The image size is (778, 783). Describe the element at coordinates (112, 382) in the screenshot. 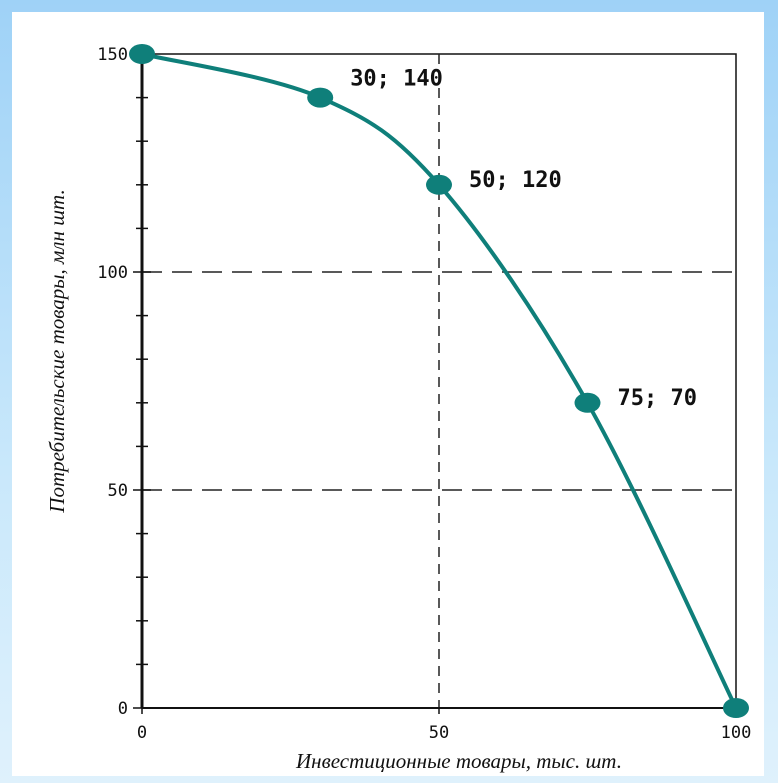

I see `y-tick-labels: 0 50 100 150` at that location.